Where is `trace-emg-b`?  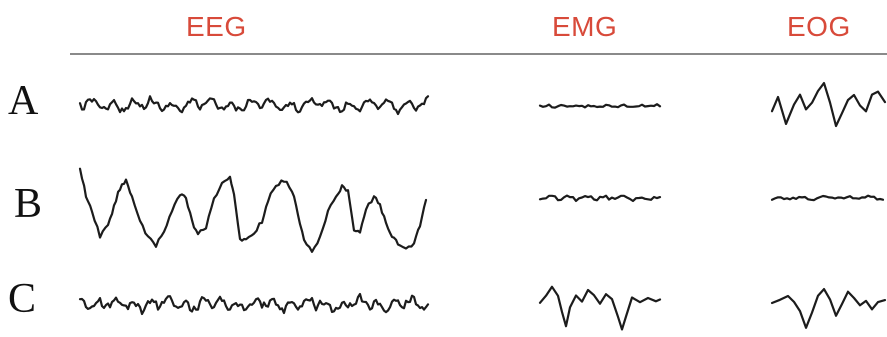 trace-emg-b is located at coordinates (600, 198).